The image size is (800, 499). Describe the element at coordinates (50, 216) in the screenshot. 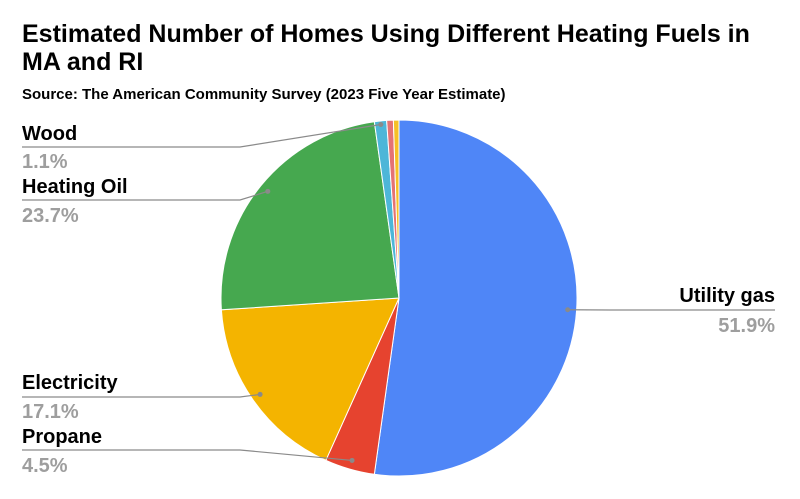

I see `slice-percent-3: 23.7%` at that location.